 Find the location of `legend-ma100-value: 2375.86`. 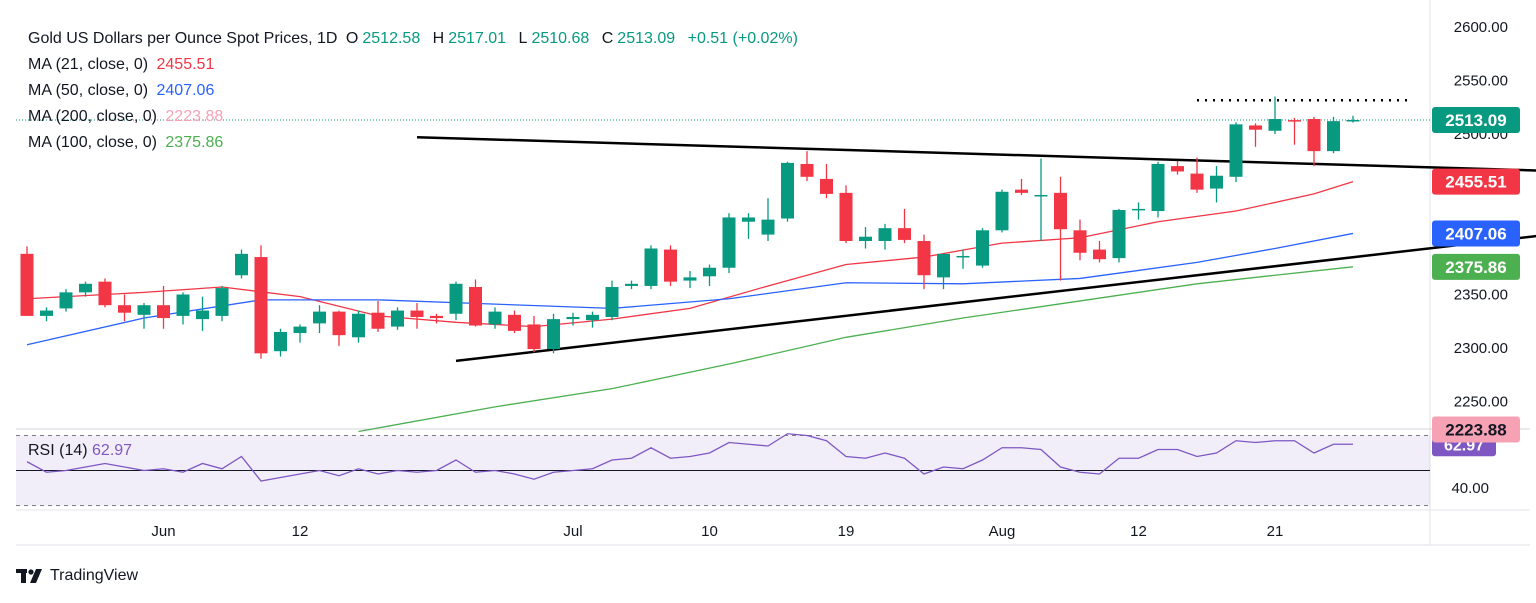

legend-ma100-value: 2375.86 is located at coordinates (194, 142).